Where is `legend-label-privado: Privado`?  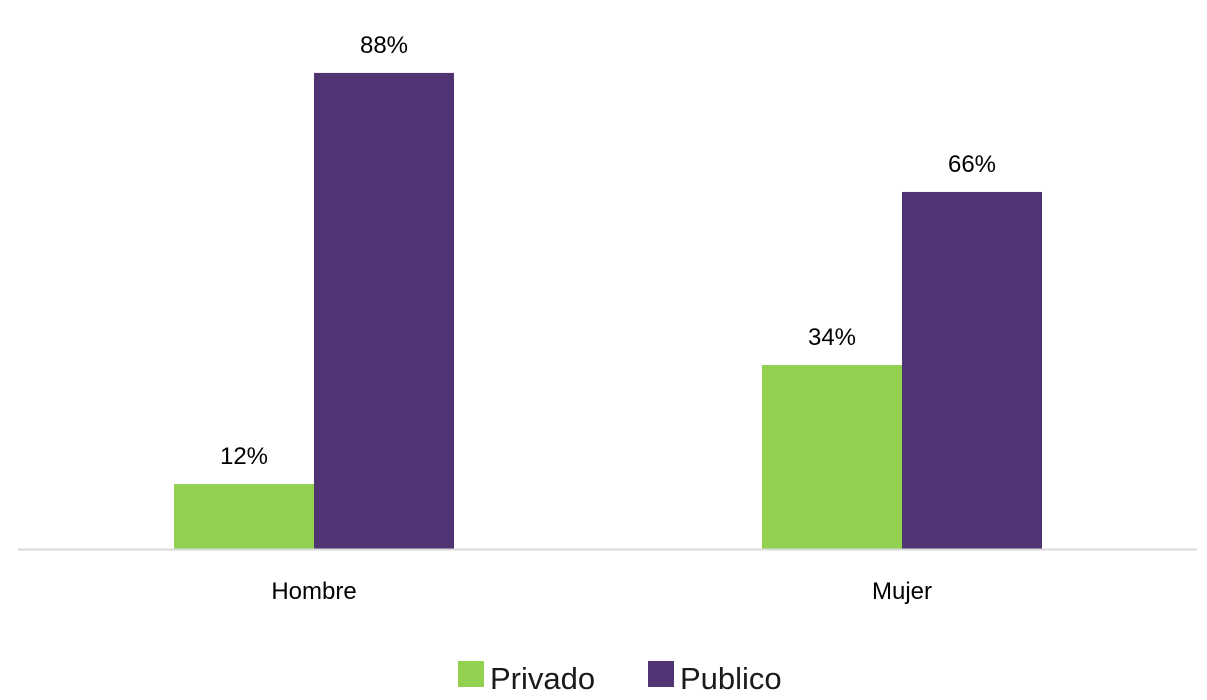 legend-label-privado: Privado is located at coordinates (542, 678).